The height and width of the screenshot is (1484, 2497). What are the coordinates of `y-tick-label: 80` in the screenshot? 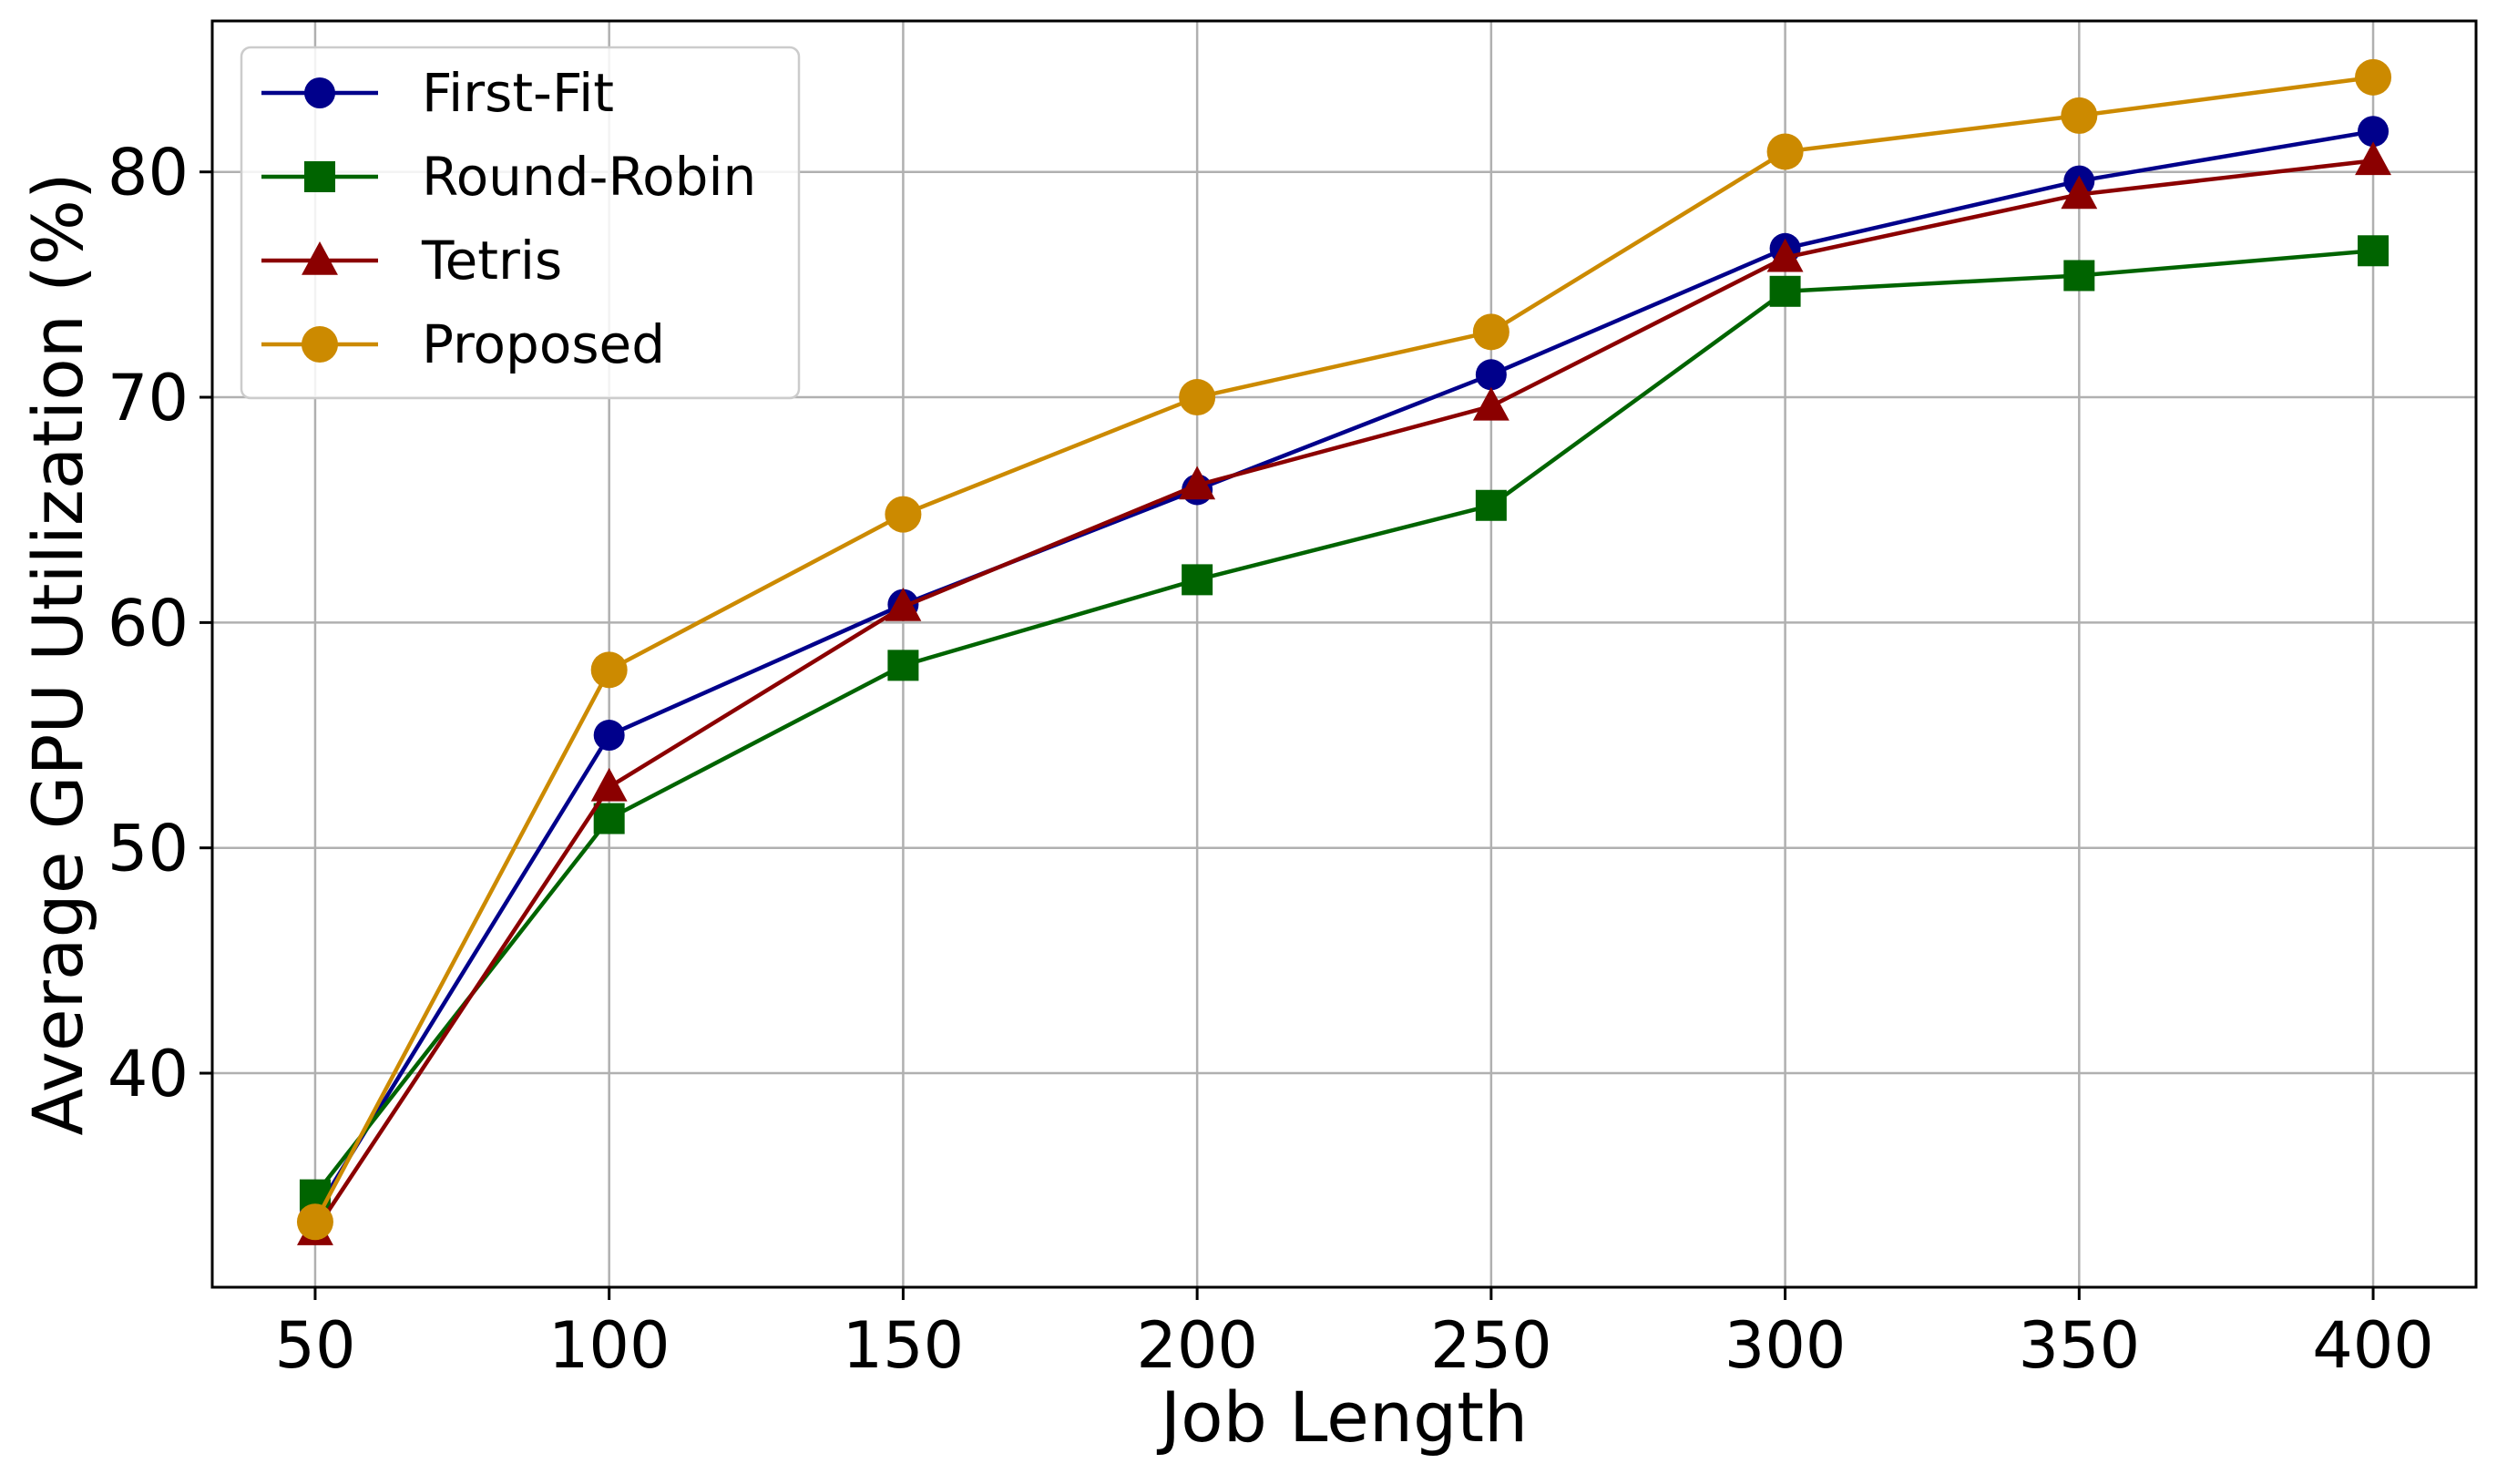 It's located at (148, 173).